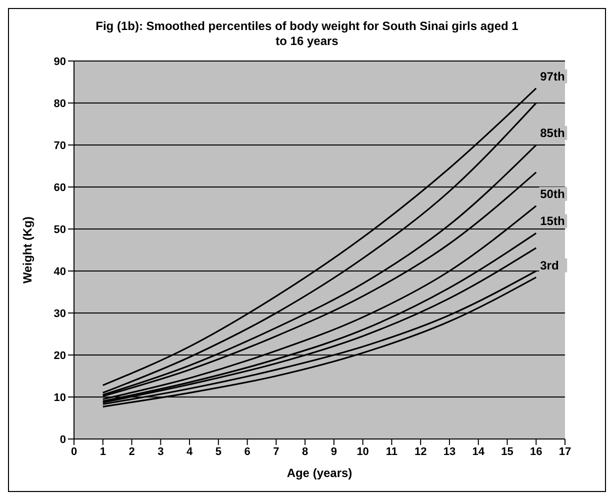  Describe the element at coordinates (334, 452) in the screenshot. I see `x-tick-label: 9` at that location.